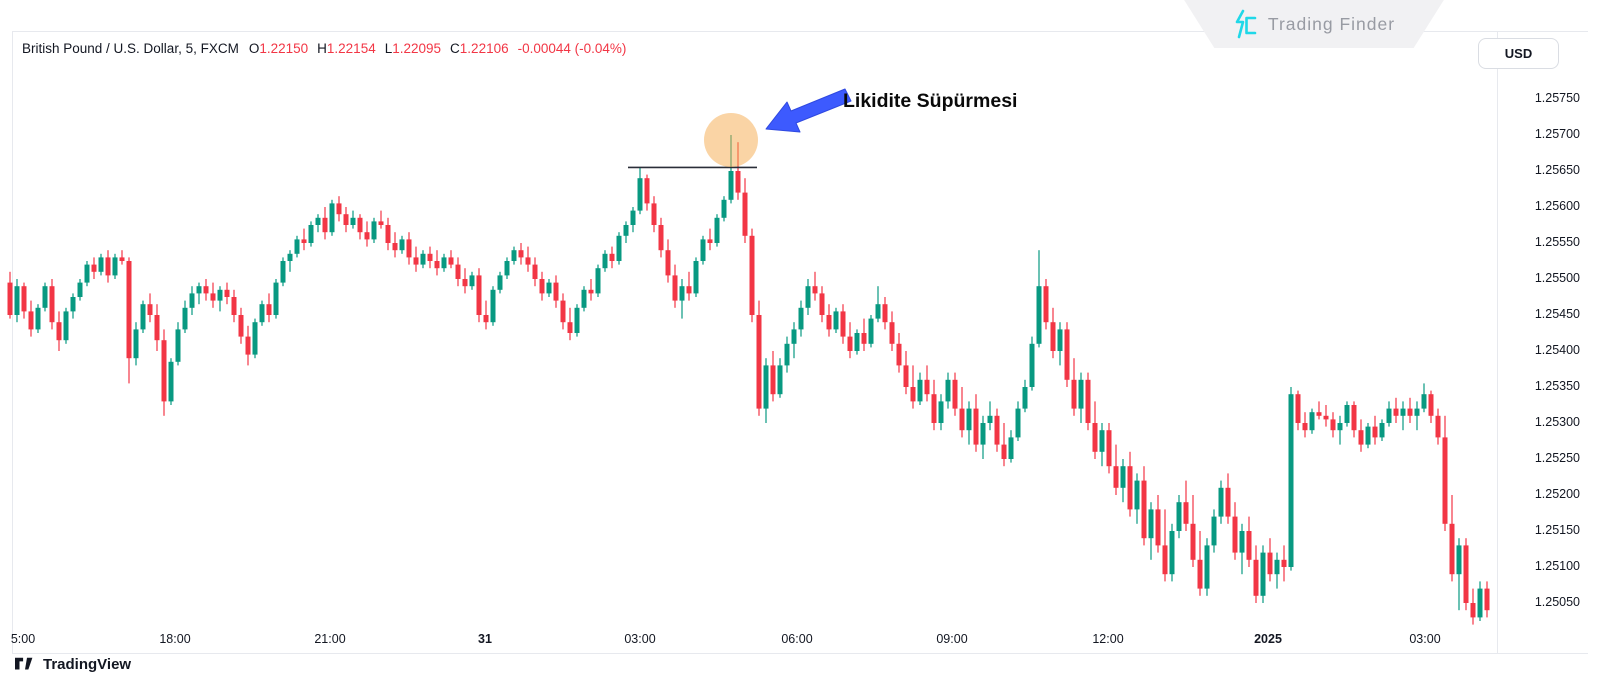 The width and height of the screenshot is (1600, 700). Describe the element at coordinates (1557, 530) in the screenshot. I see `price-axis-label: 1.25150` at that location.